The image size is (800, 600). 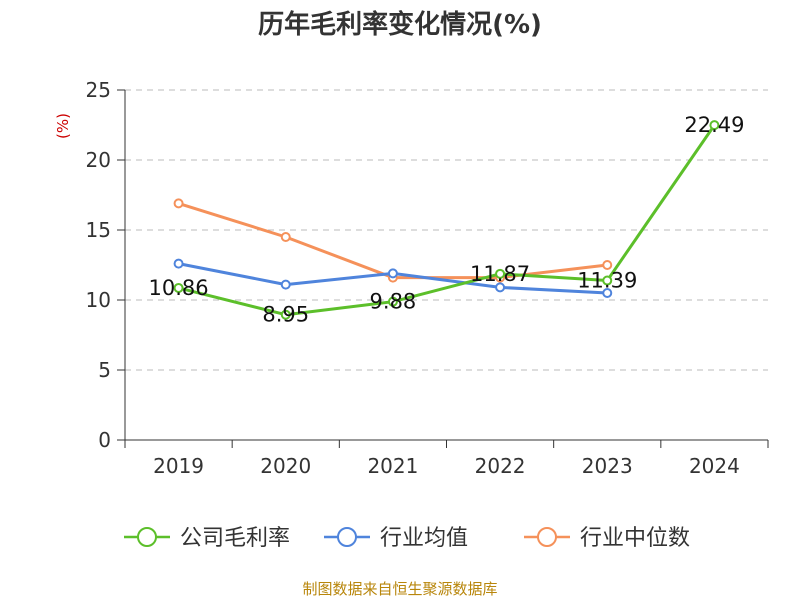 I want to click on x-tick-label: 2022, so click(x=500, y=466).